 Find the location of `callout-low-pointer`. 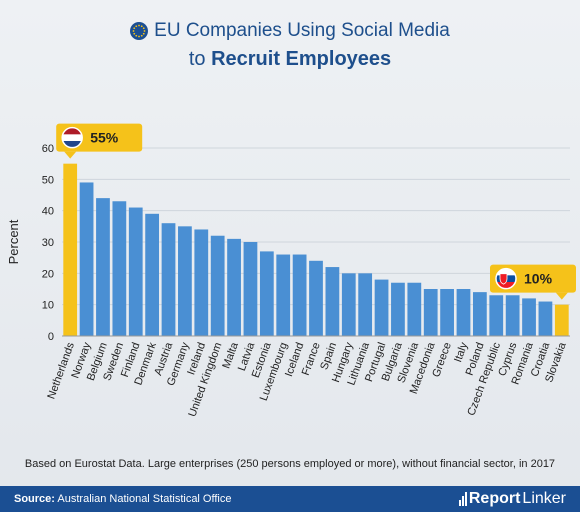

callout-low-pointer is located at coordinates (561, 296).